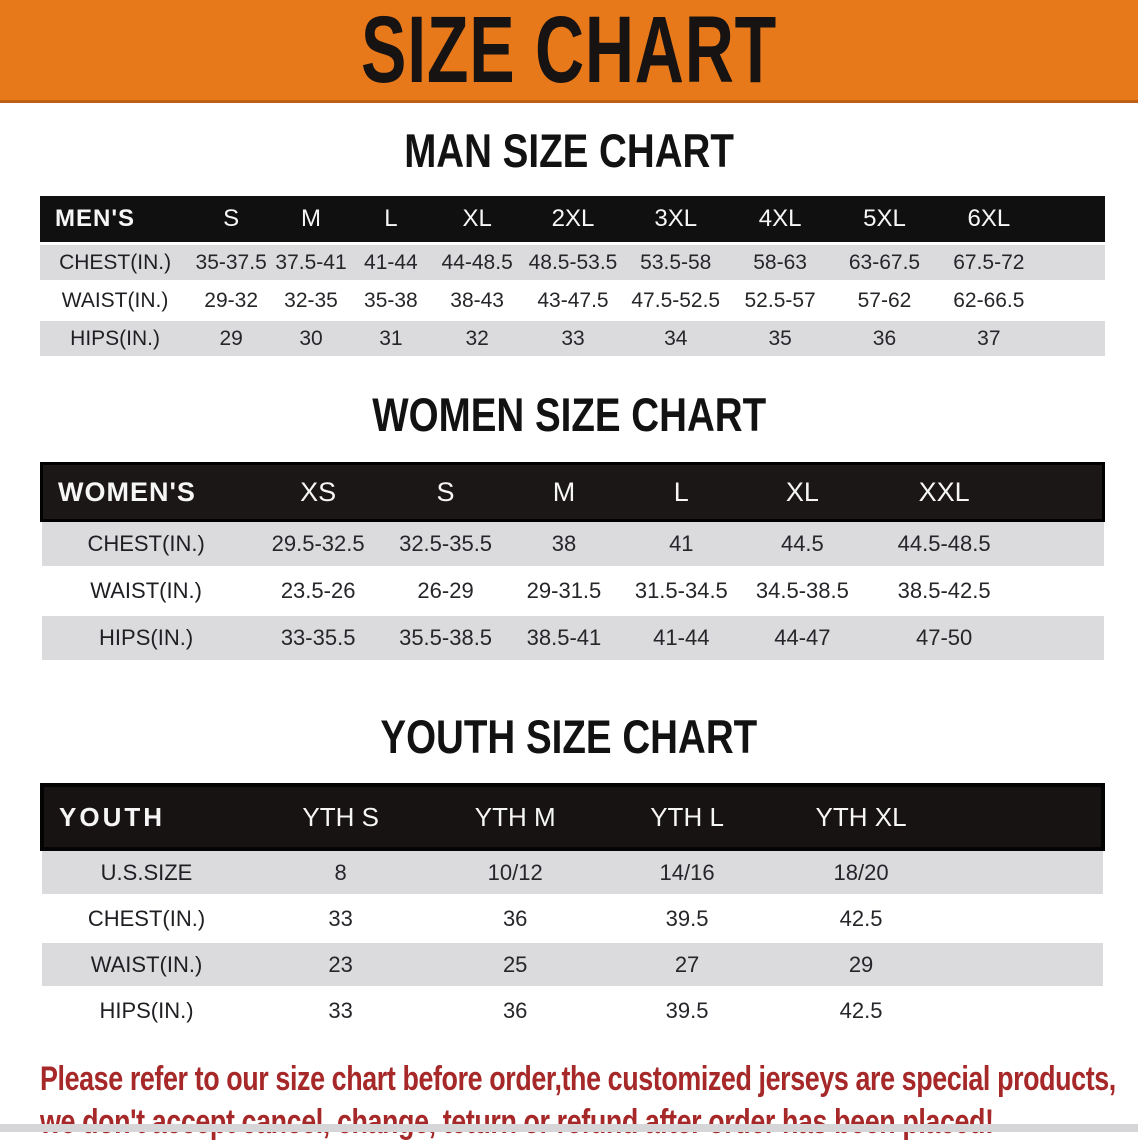 This screenshot has width=1138, height=1144. What do you see at coordinates (146, 543) in the screenshot?
I see `row-label: CHEST(IN.)` at bounding box center [146, 543].